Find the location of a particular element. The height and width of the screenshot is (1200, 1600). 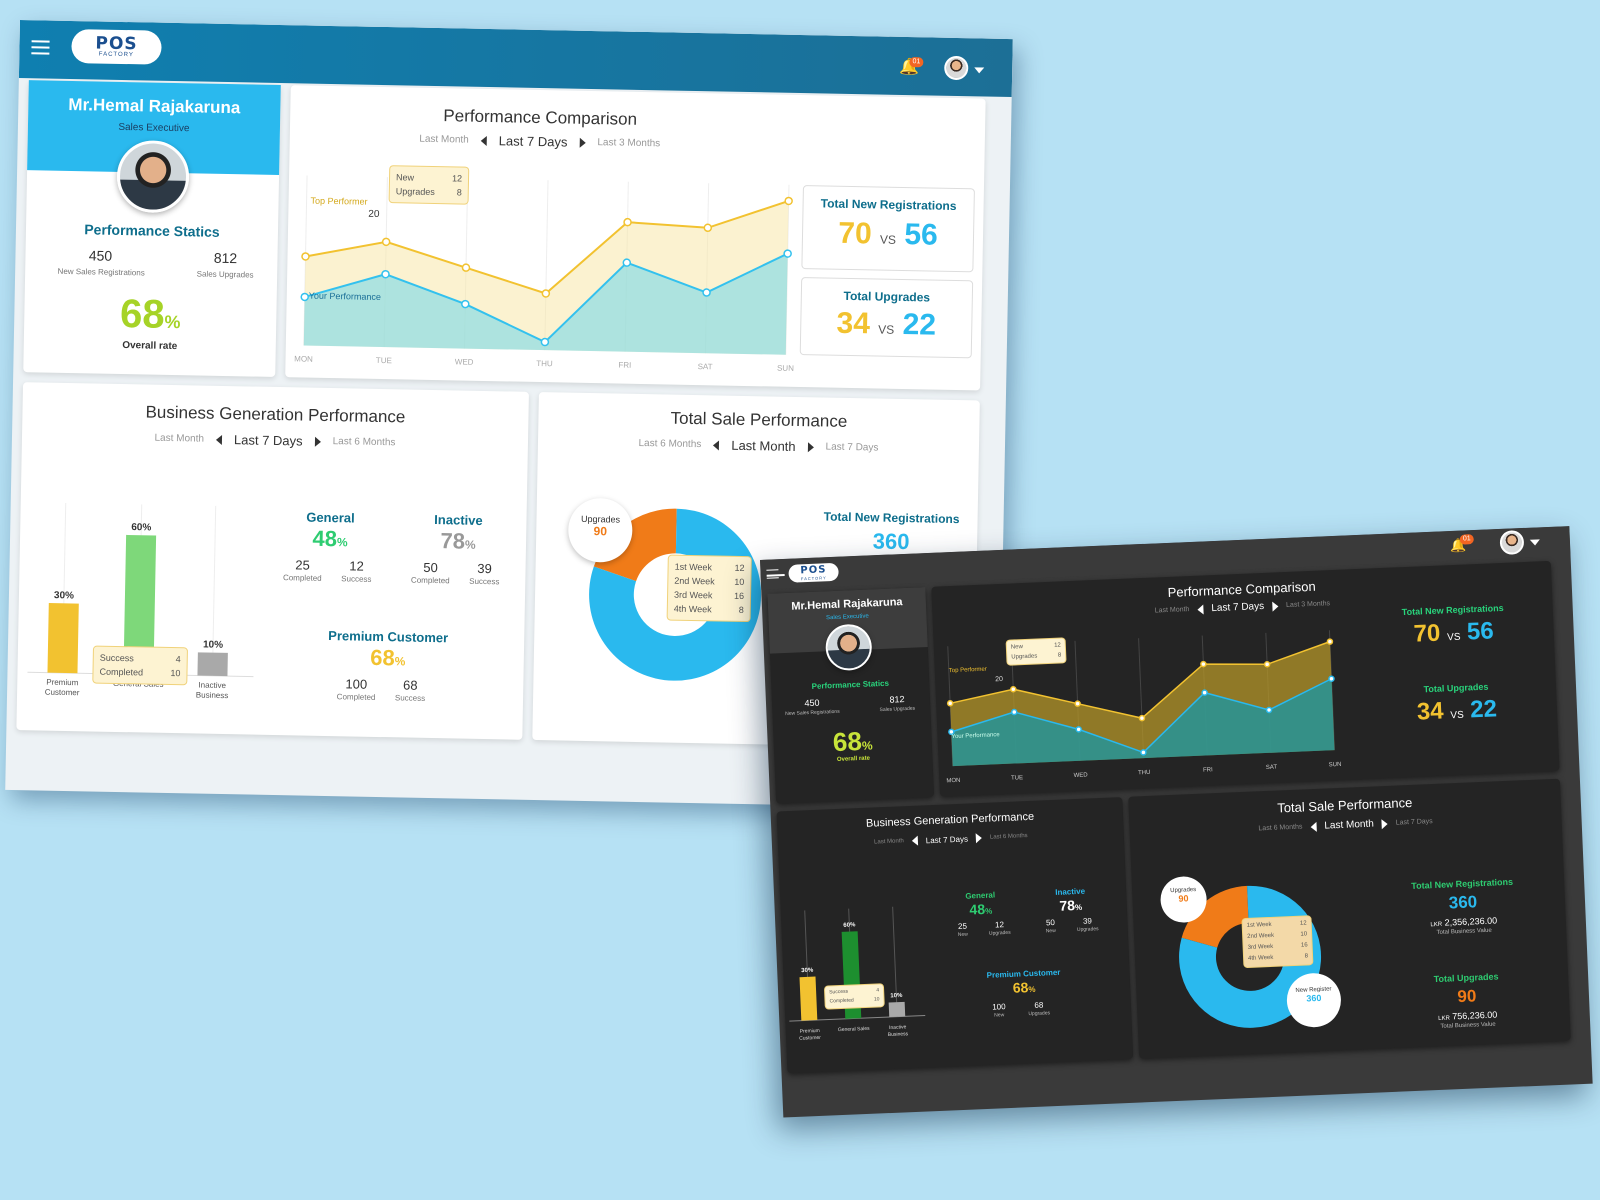

inactive-b-label: Upgrades is located at coordinates (1087, 930).